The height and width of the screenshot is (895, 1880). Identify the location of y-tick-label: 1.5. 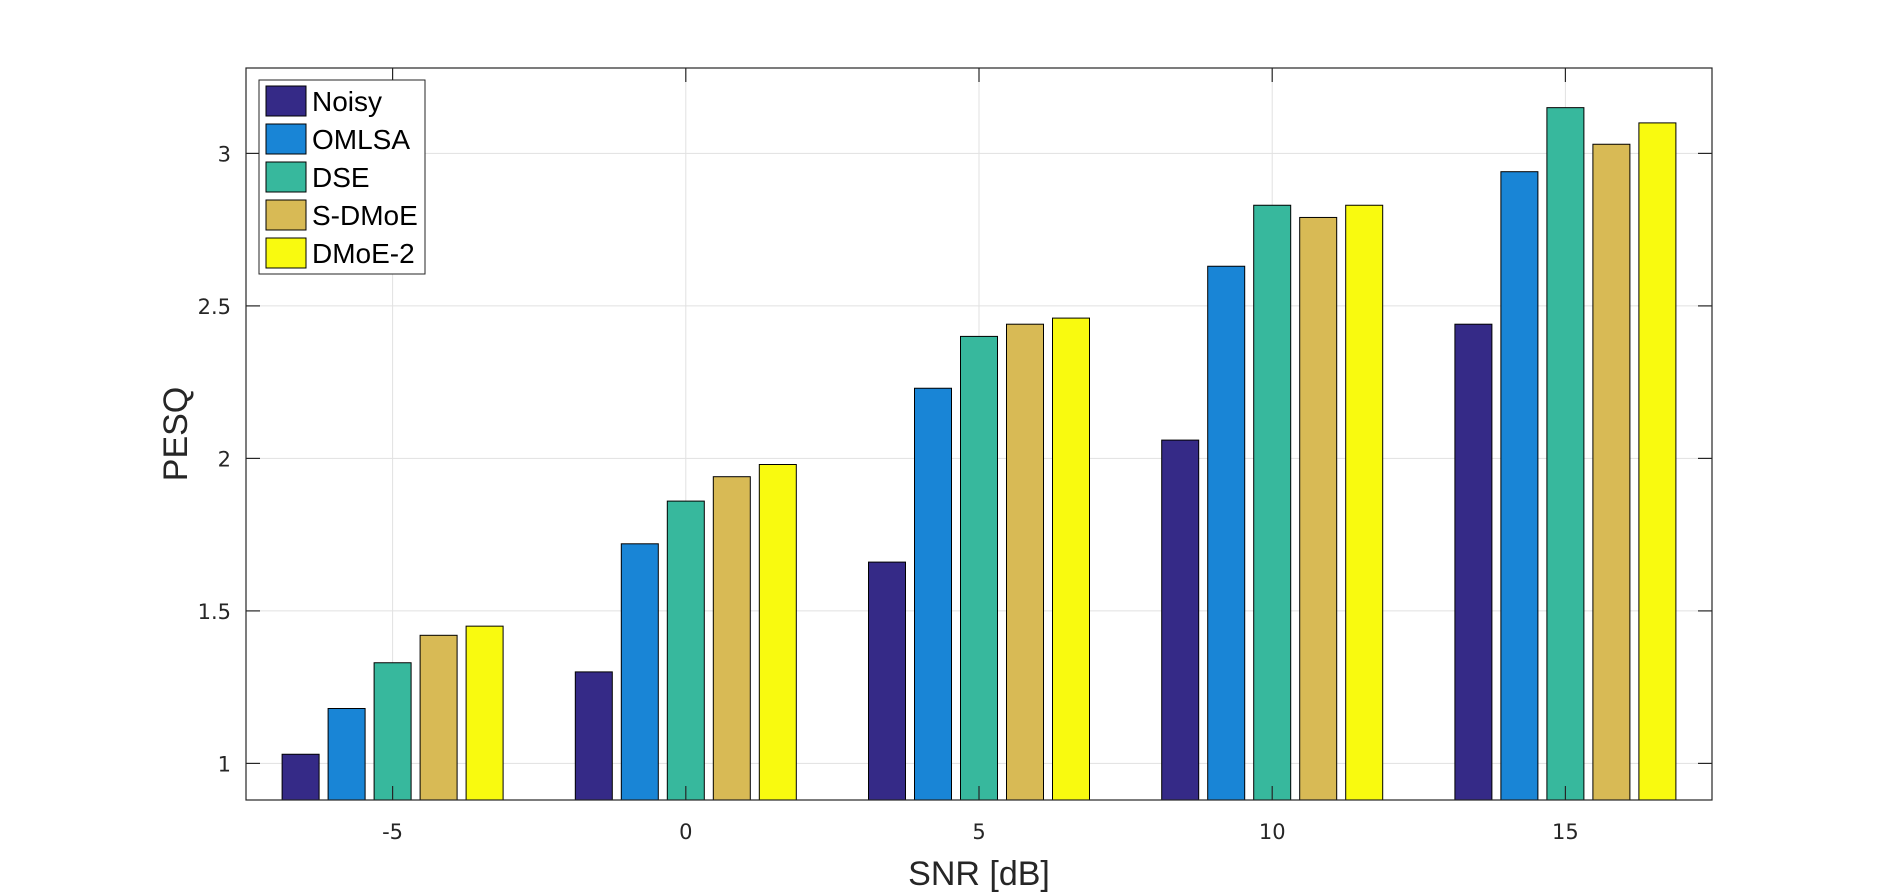
(214, 612).